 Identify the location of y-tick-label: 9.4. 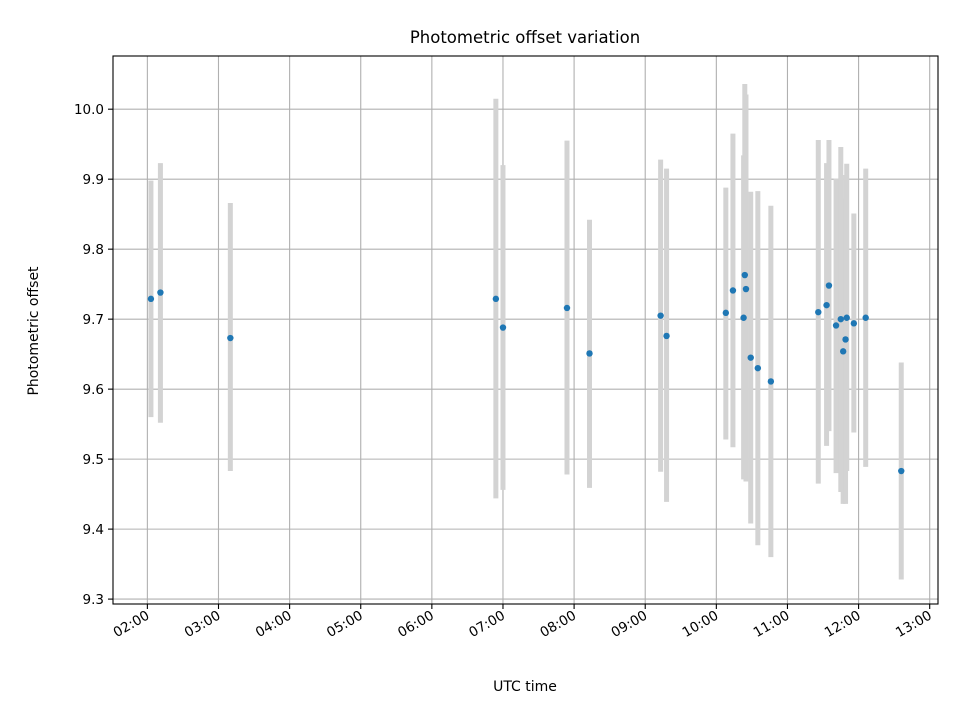
(93, 530).